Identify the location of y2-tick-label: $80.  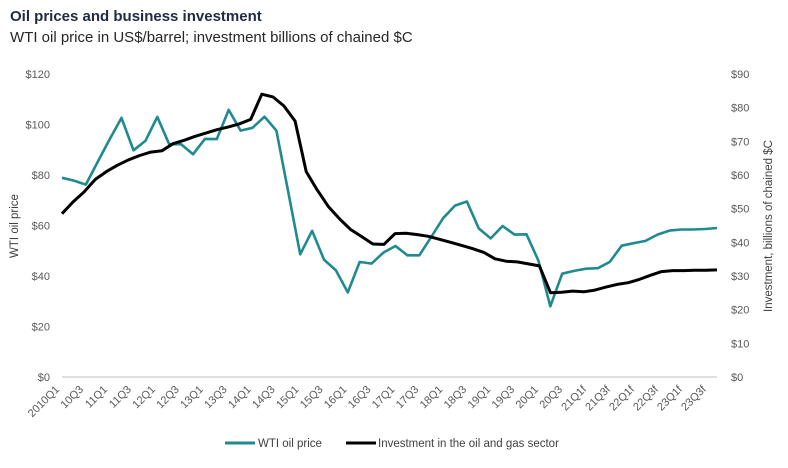
(740, 109).